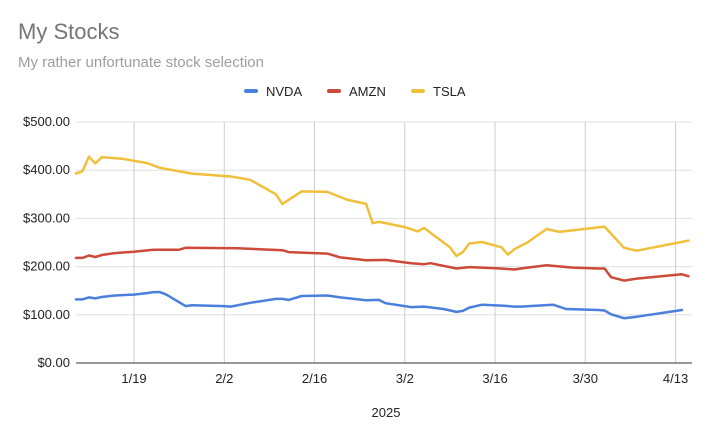 The image size is (710, 433). I want to click on y-tick-label: $200.00, so click(46, 266).